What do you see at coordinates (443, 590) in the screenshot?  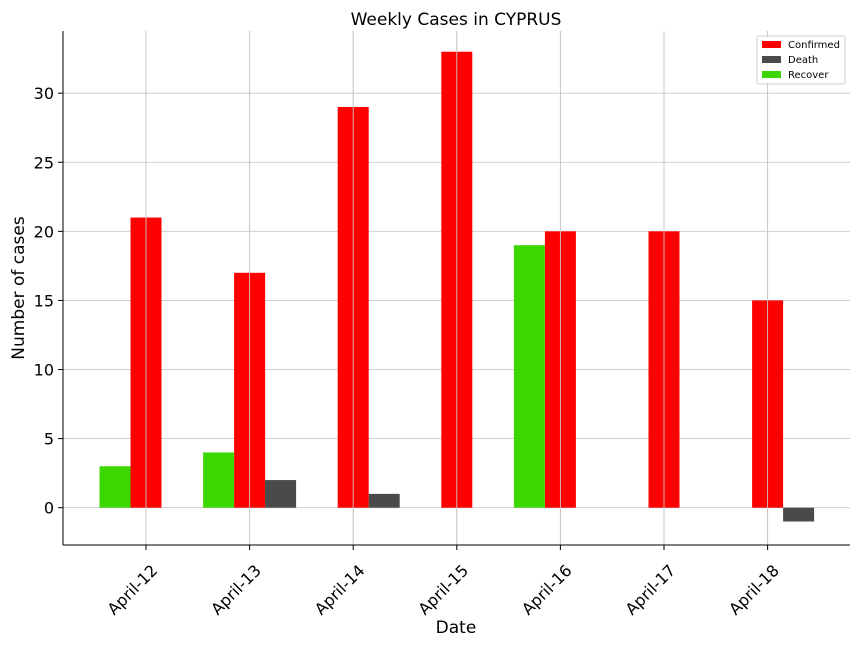 I see `x-tick-label: April-15` at bounding box center [443, 590].